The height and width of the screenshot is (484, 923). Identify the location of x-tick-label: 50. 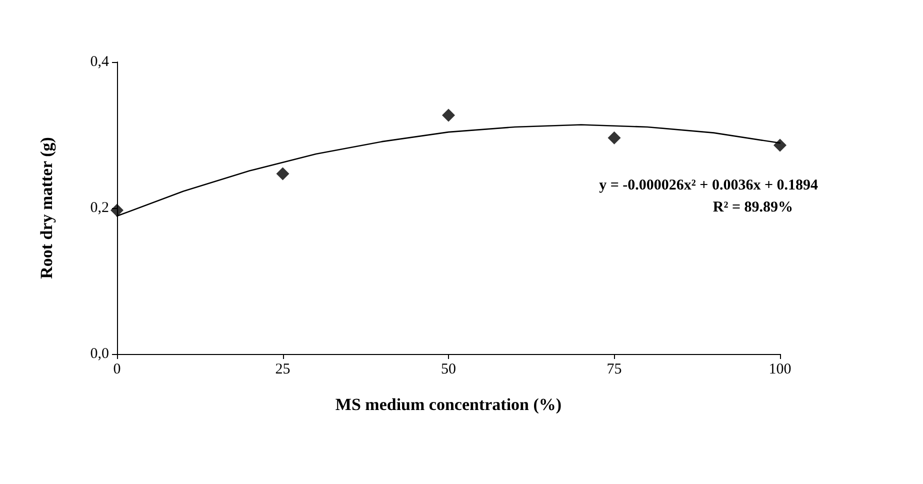
(448, 370).